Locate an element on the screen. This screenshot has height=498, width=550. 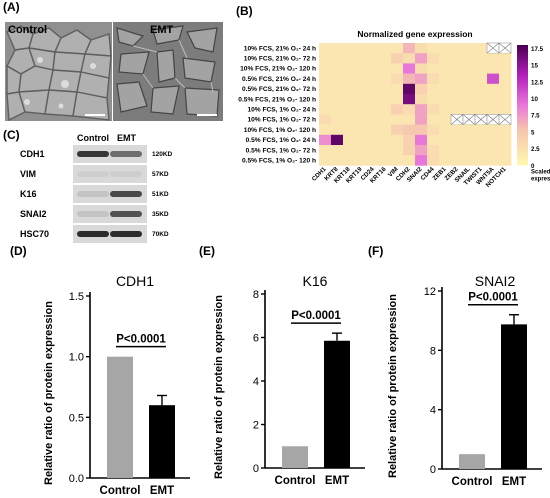
wb-protein-label: CDH1 is located at coordinates (32, 154).